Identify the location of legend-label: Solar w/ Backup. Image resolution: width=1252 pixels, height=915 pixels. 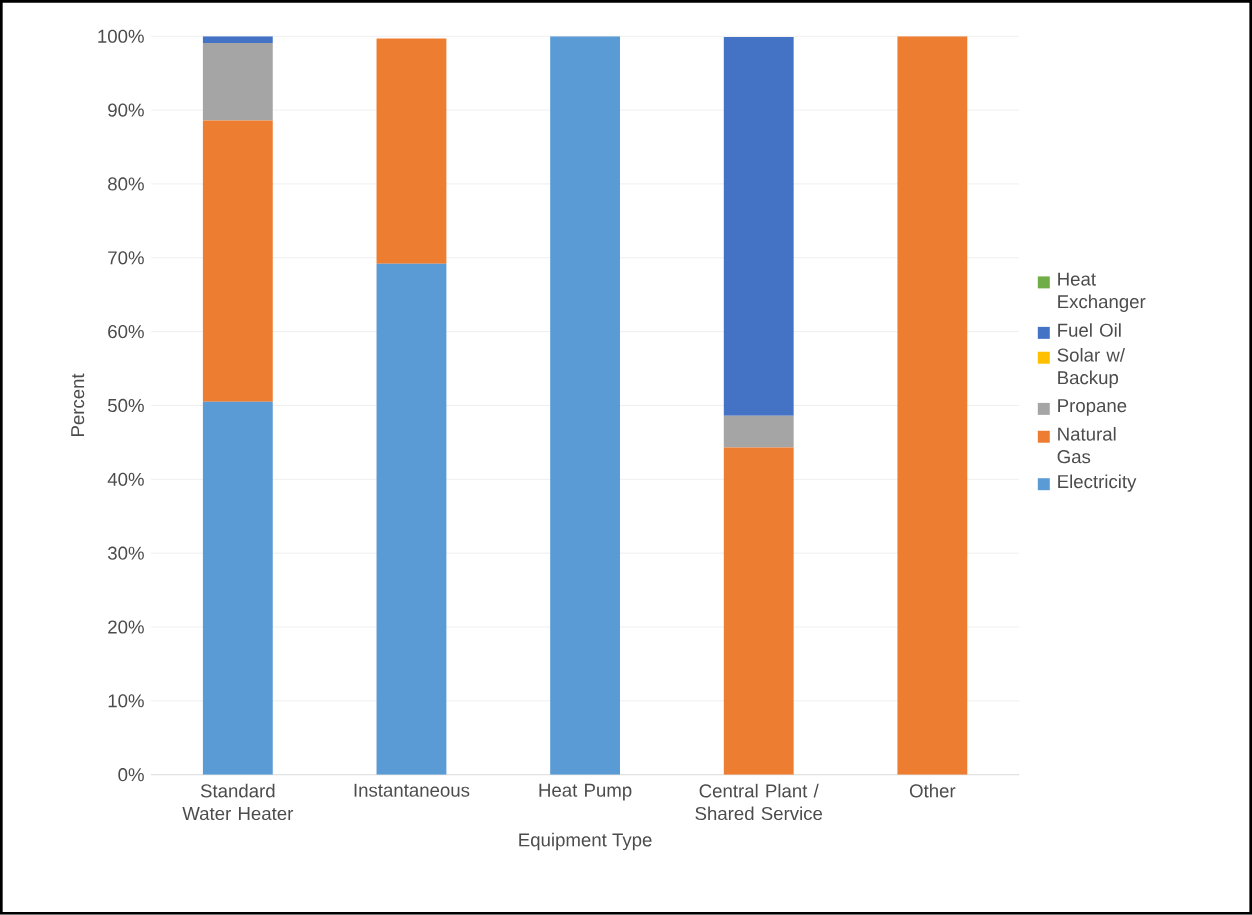
(1091, 368).